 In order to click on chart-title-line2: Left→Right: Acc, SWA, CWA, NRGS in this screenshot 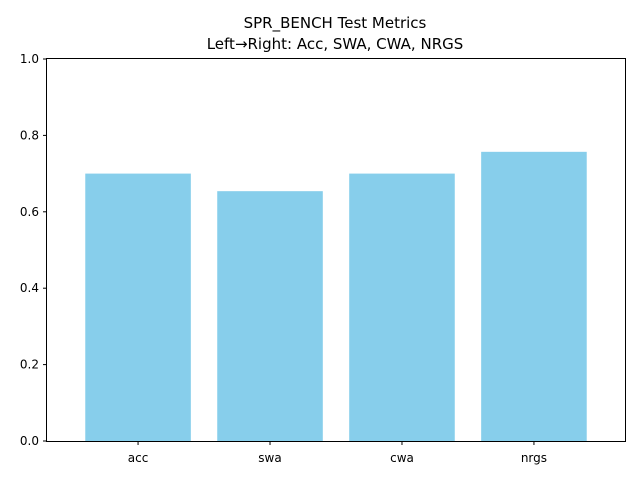, I will do `click(335, 44)`.